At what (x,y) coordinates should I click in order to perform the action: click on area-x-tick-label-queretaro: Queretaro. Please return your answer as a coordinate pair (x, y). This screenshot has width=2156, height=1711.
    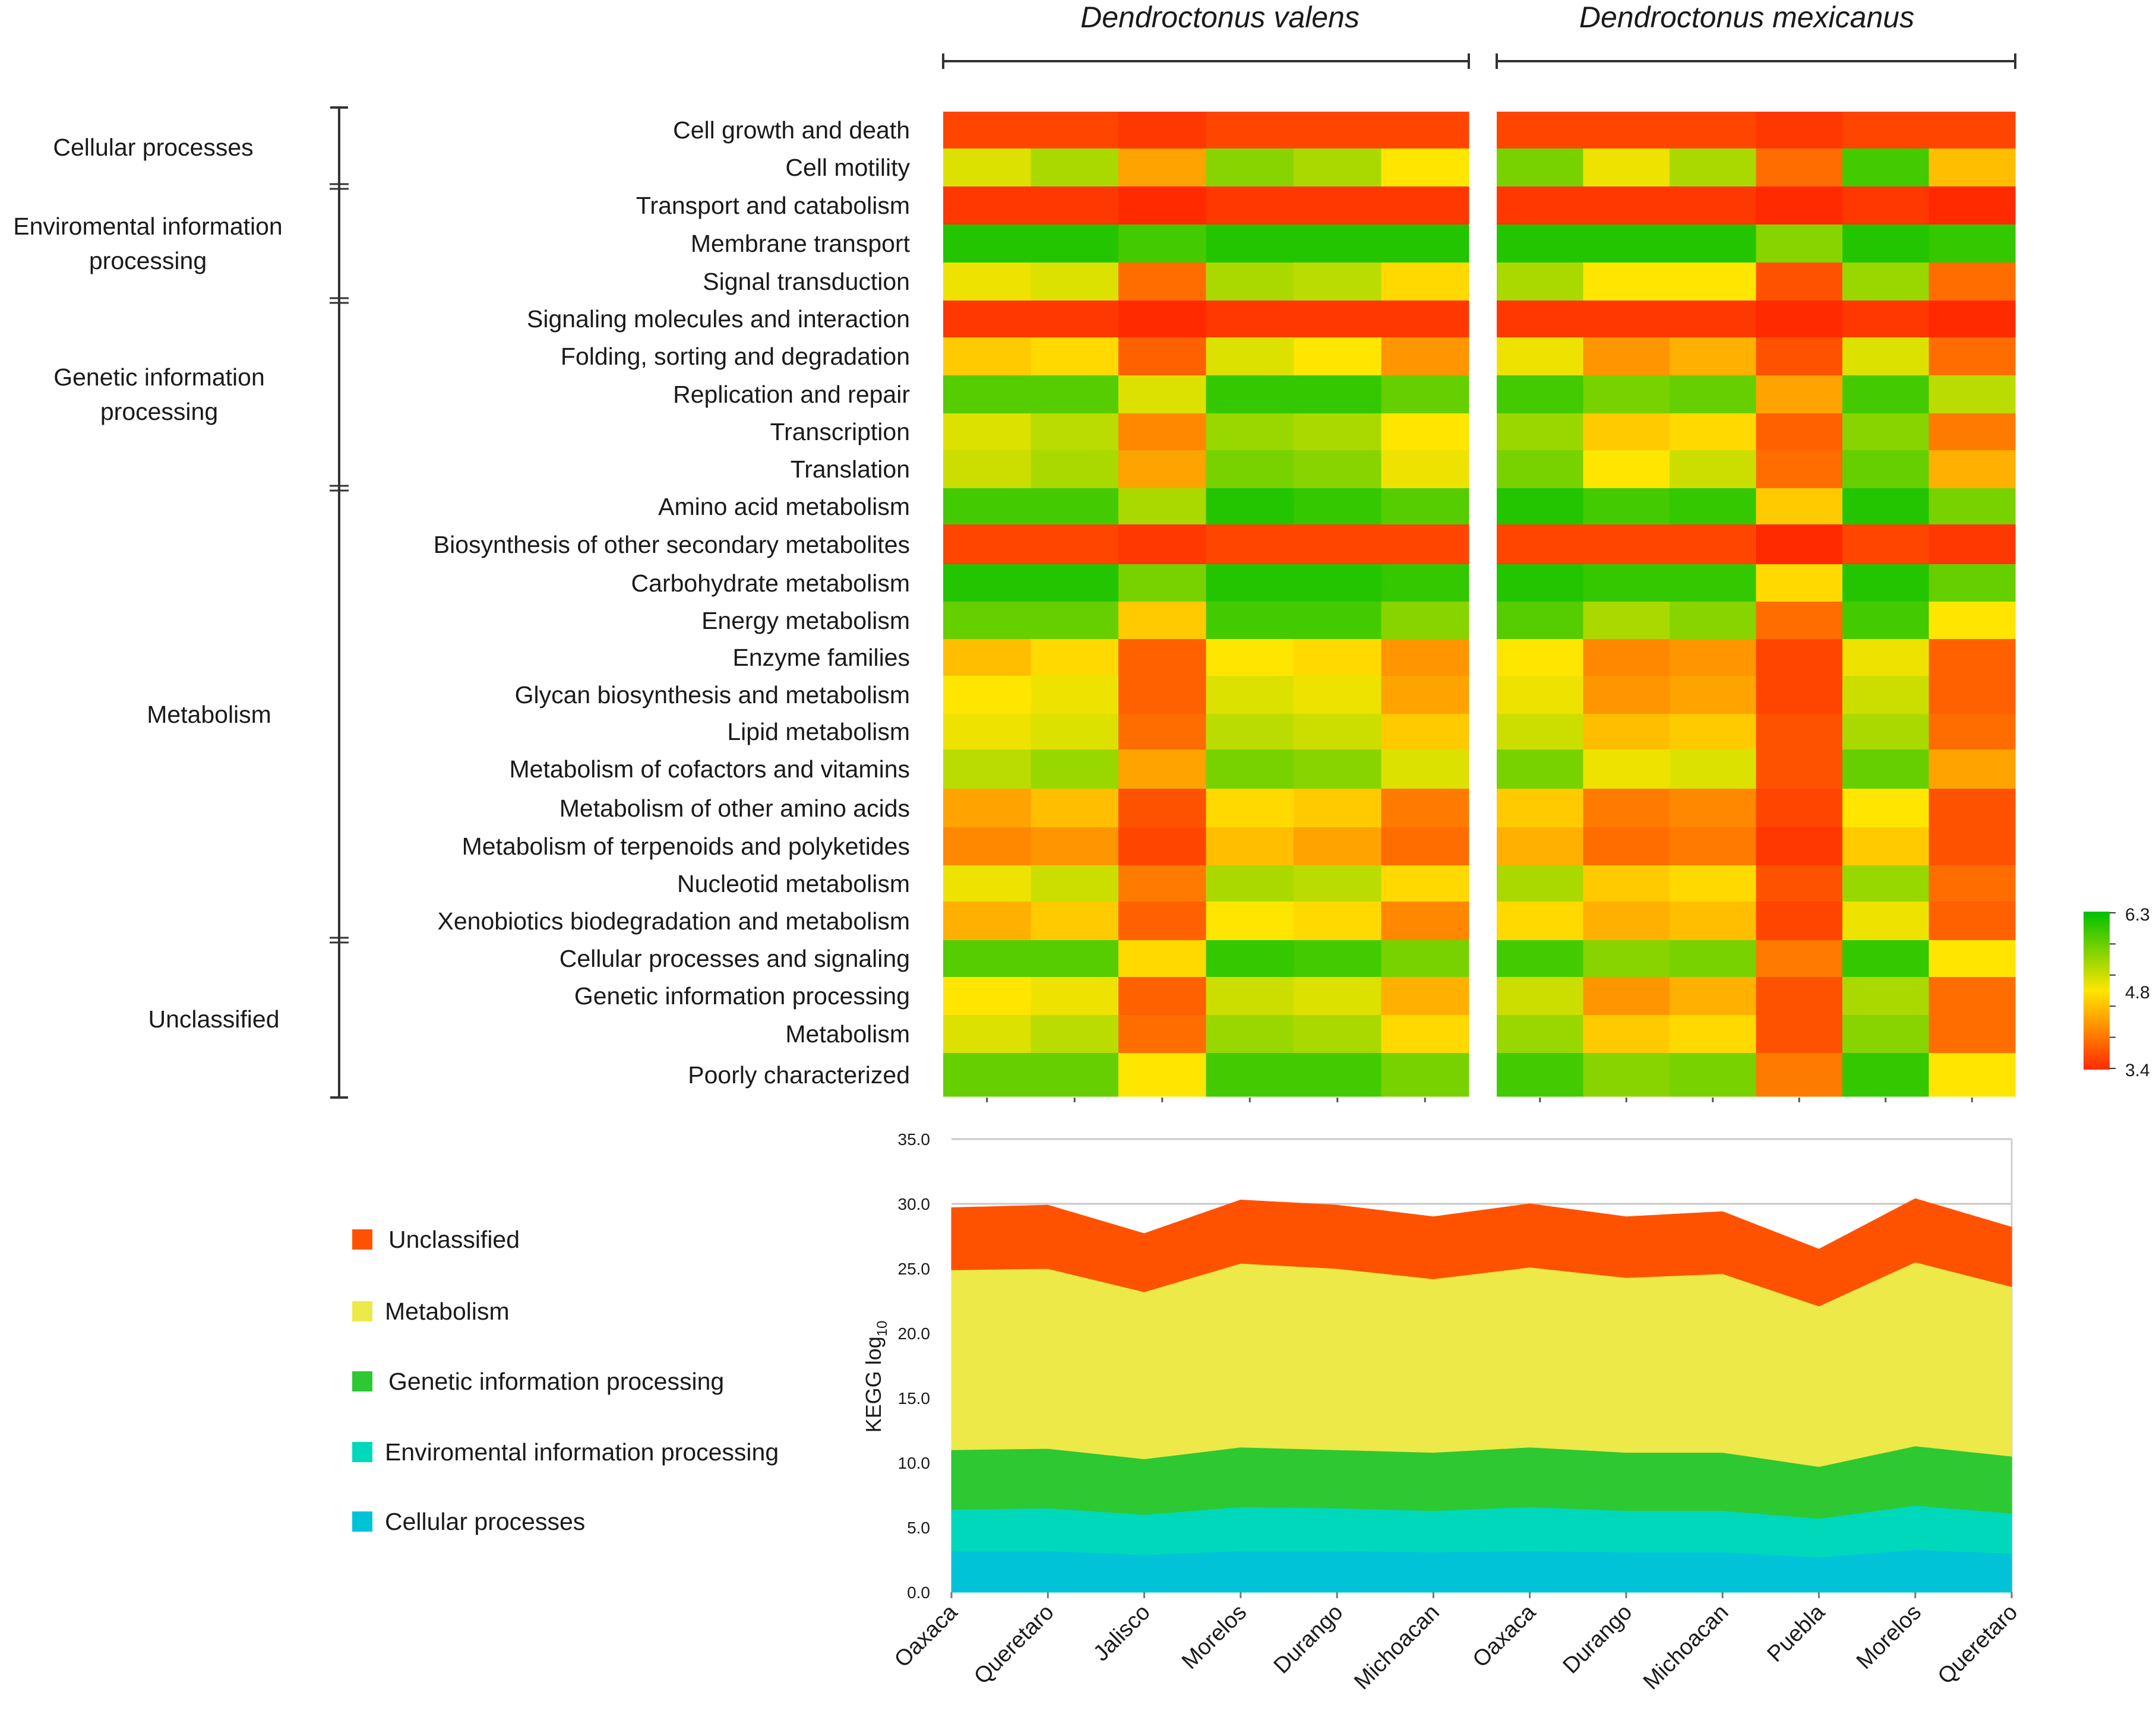
    Looking at the image, I should click on (1978, 1645).